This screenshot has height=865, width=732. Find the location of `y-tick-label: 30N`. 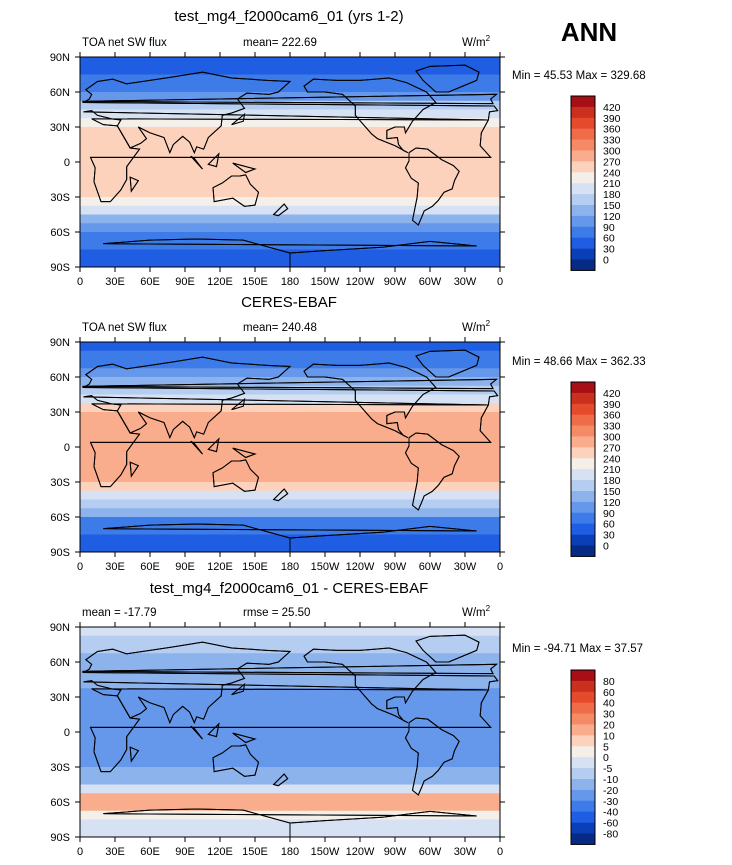

y-tick-label: 30N is located at coordinates (60, 698).